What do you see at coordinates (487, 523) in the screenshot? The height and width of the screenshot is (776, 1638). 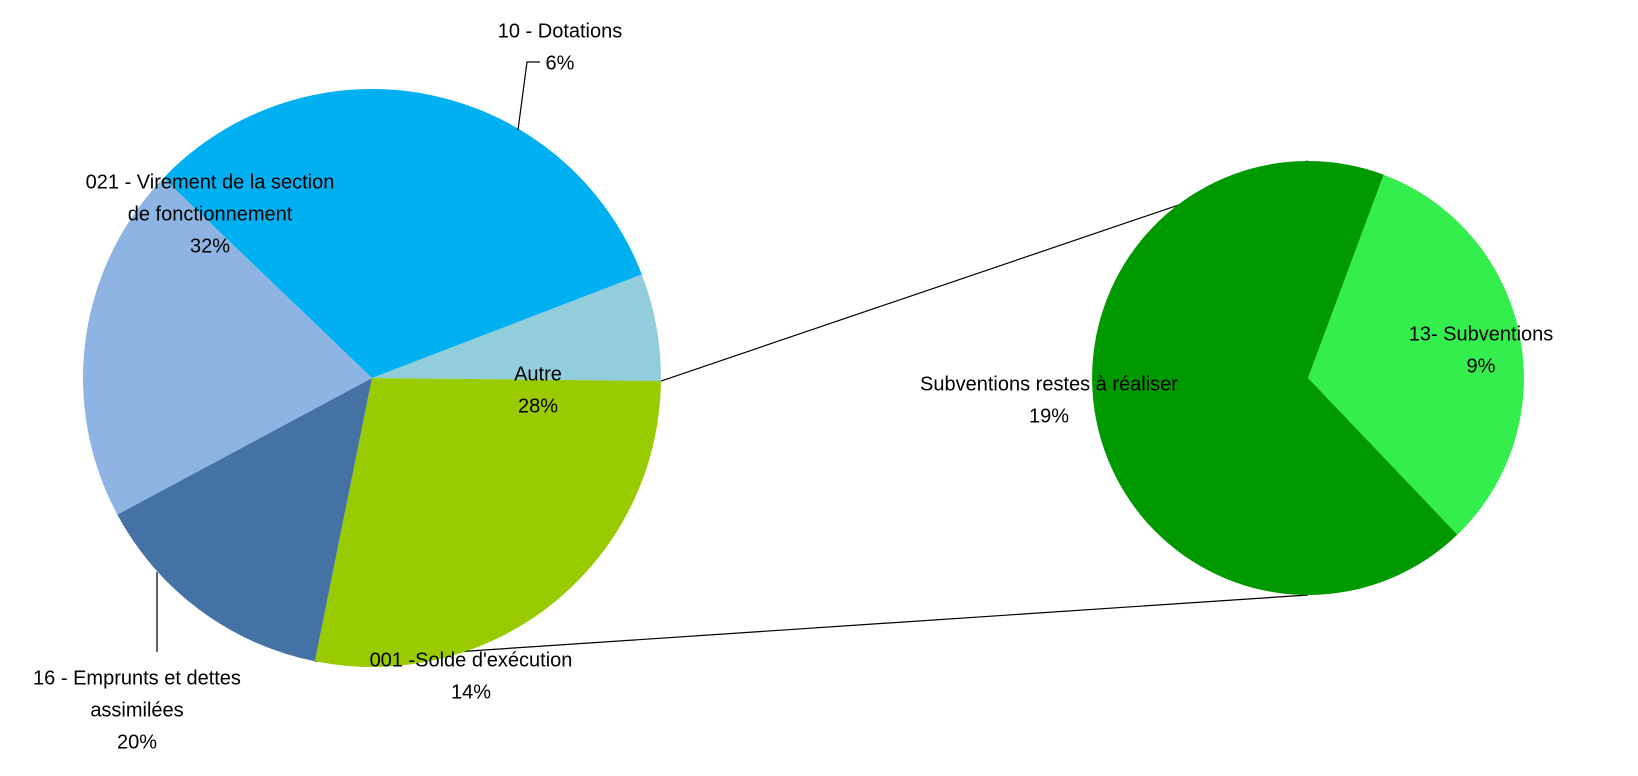 I see `main-slice-autre` at bounding box center [487, 523].